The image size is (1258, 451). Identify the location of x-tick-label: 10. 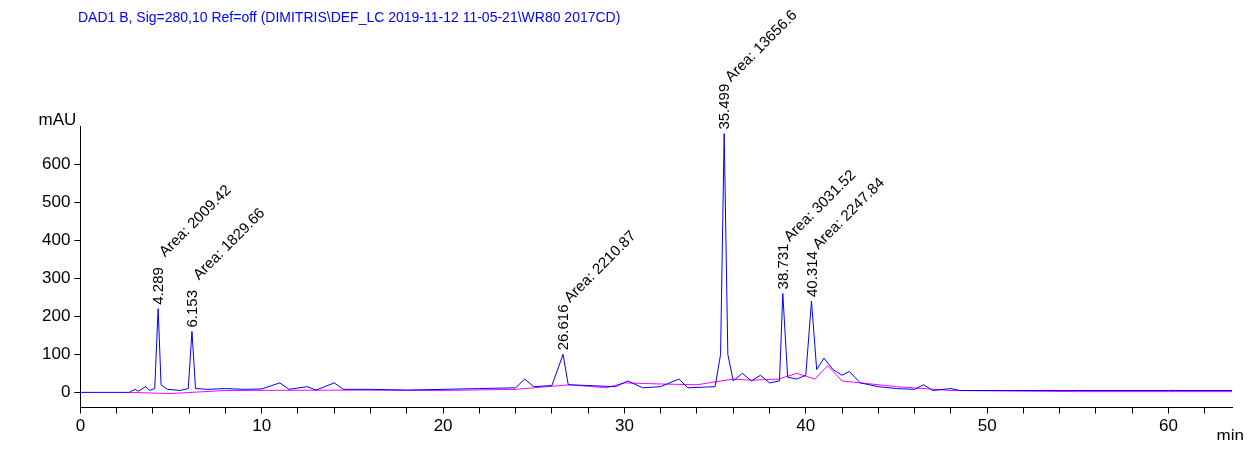
(262, 426).